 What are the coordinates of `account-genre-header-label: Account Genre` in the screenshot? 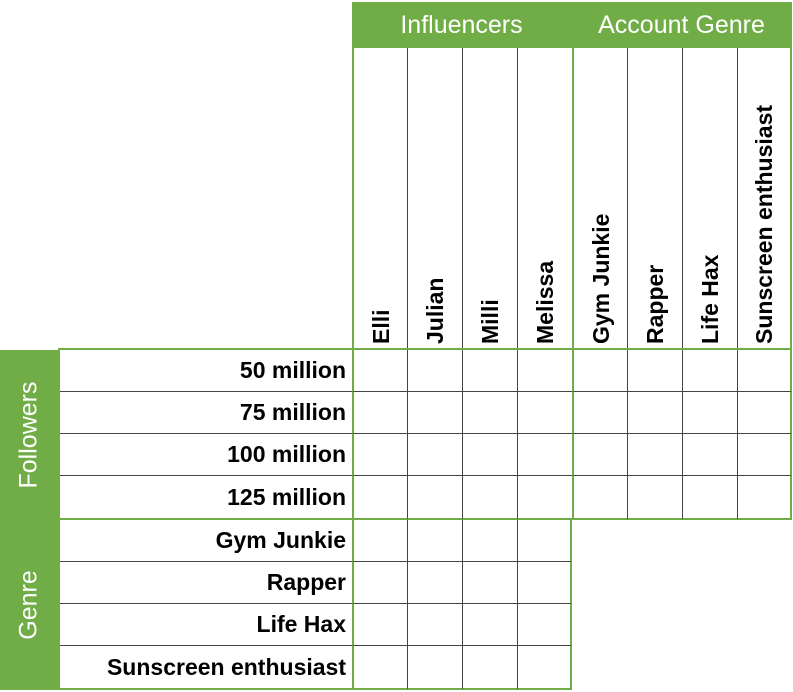 It's located at (681, 24).